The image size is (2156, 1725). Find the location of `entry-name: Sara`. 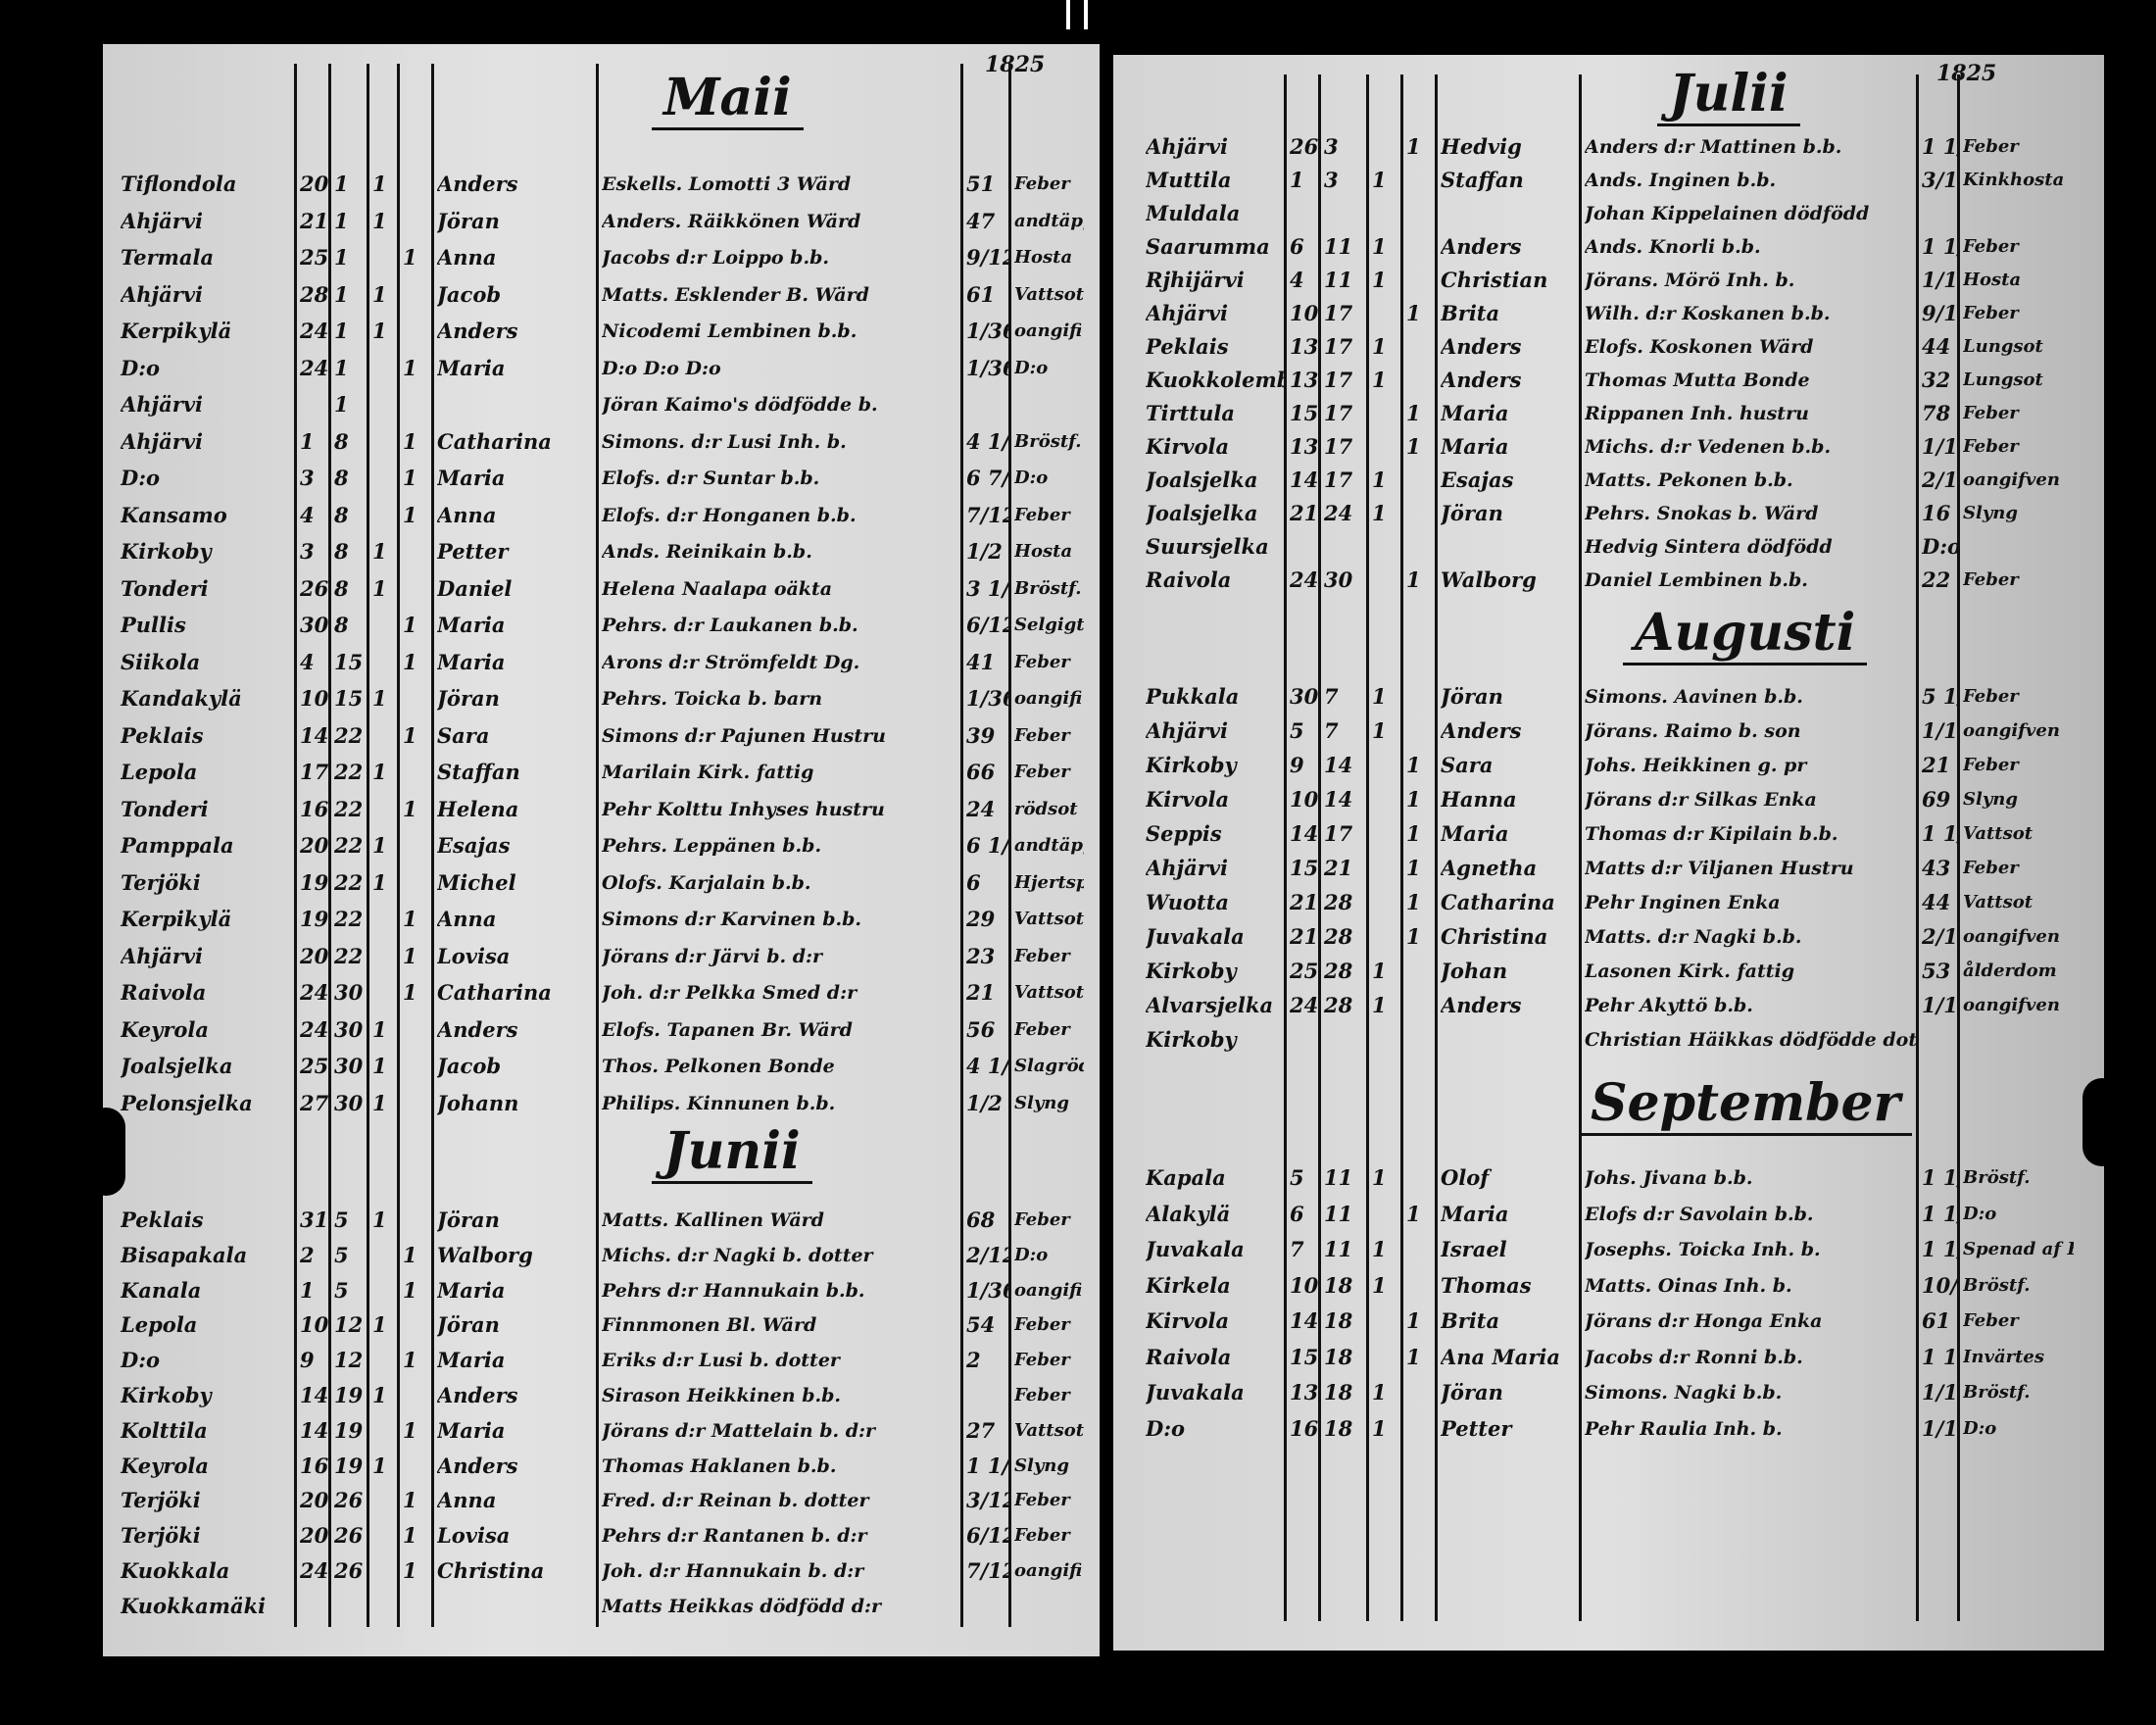

entry-name: Sara is located at coordinates (1467, 765).